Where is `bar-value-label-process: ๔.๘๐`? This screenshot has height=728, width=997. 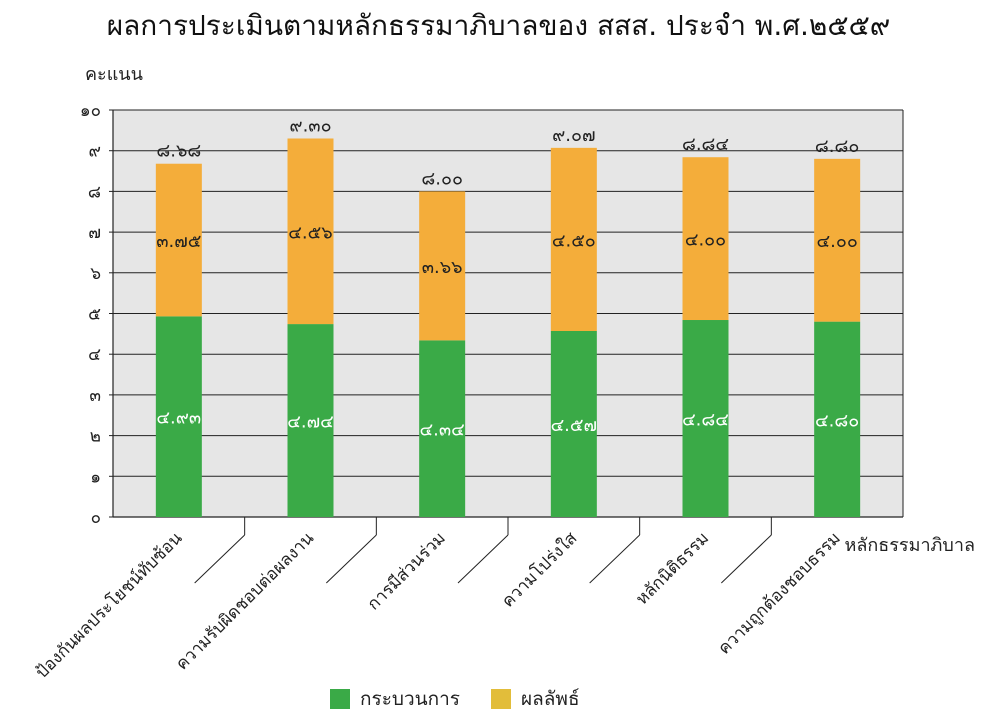 bar-value-label-process: ๔.๘๐ is located at coordinates (837, 420).